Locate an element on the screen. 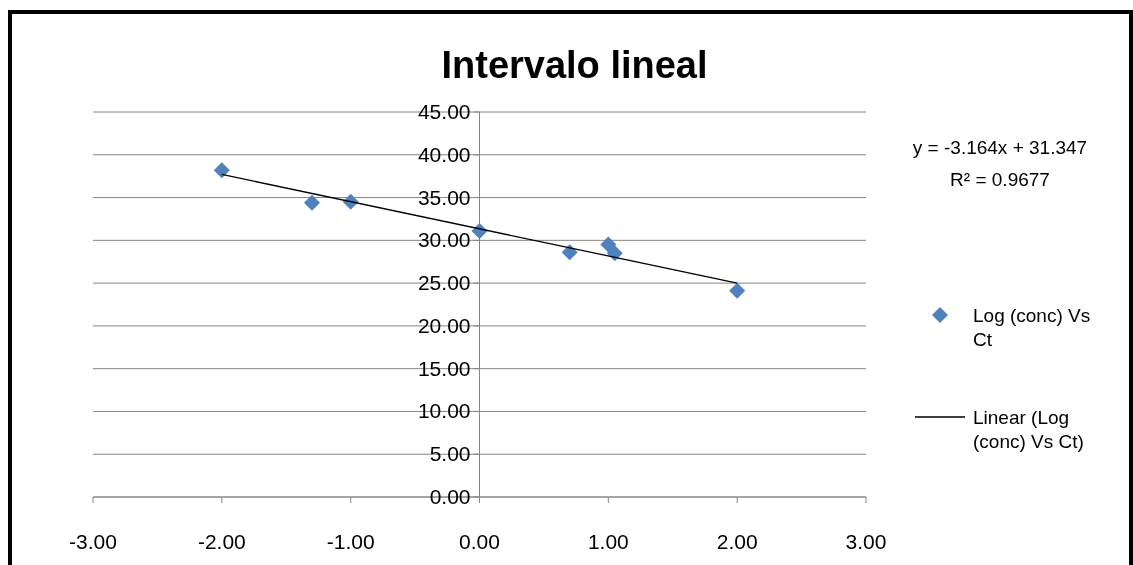 The height and width of the screenshot is (565, 1133). legend-label: Log (conc) Vs Ct is located at coordinates (1032, 327).